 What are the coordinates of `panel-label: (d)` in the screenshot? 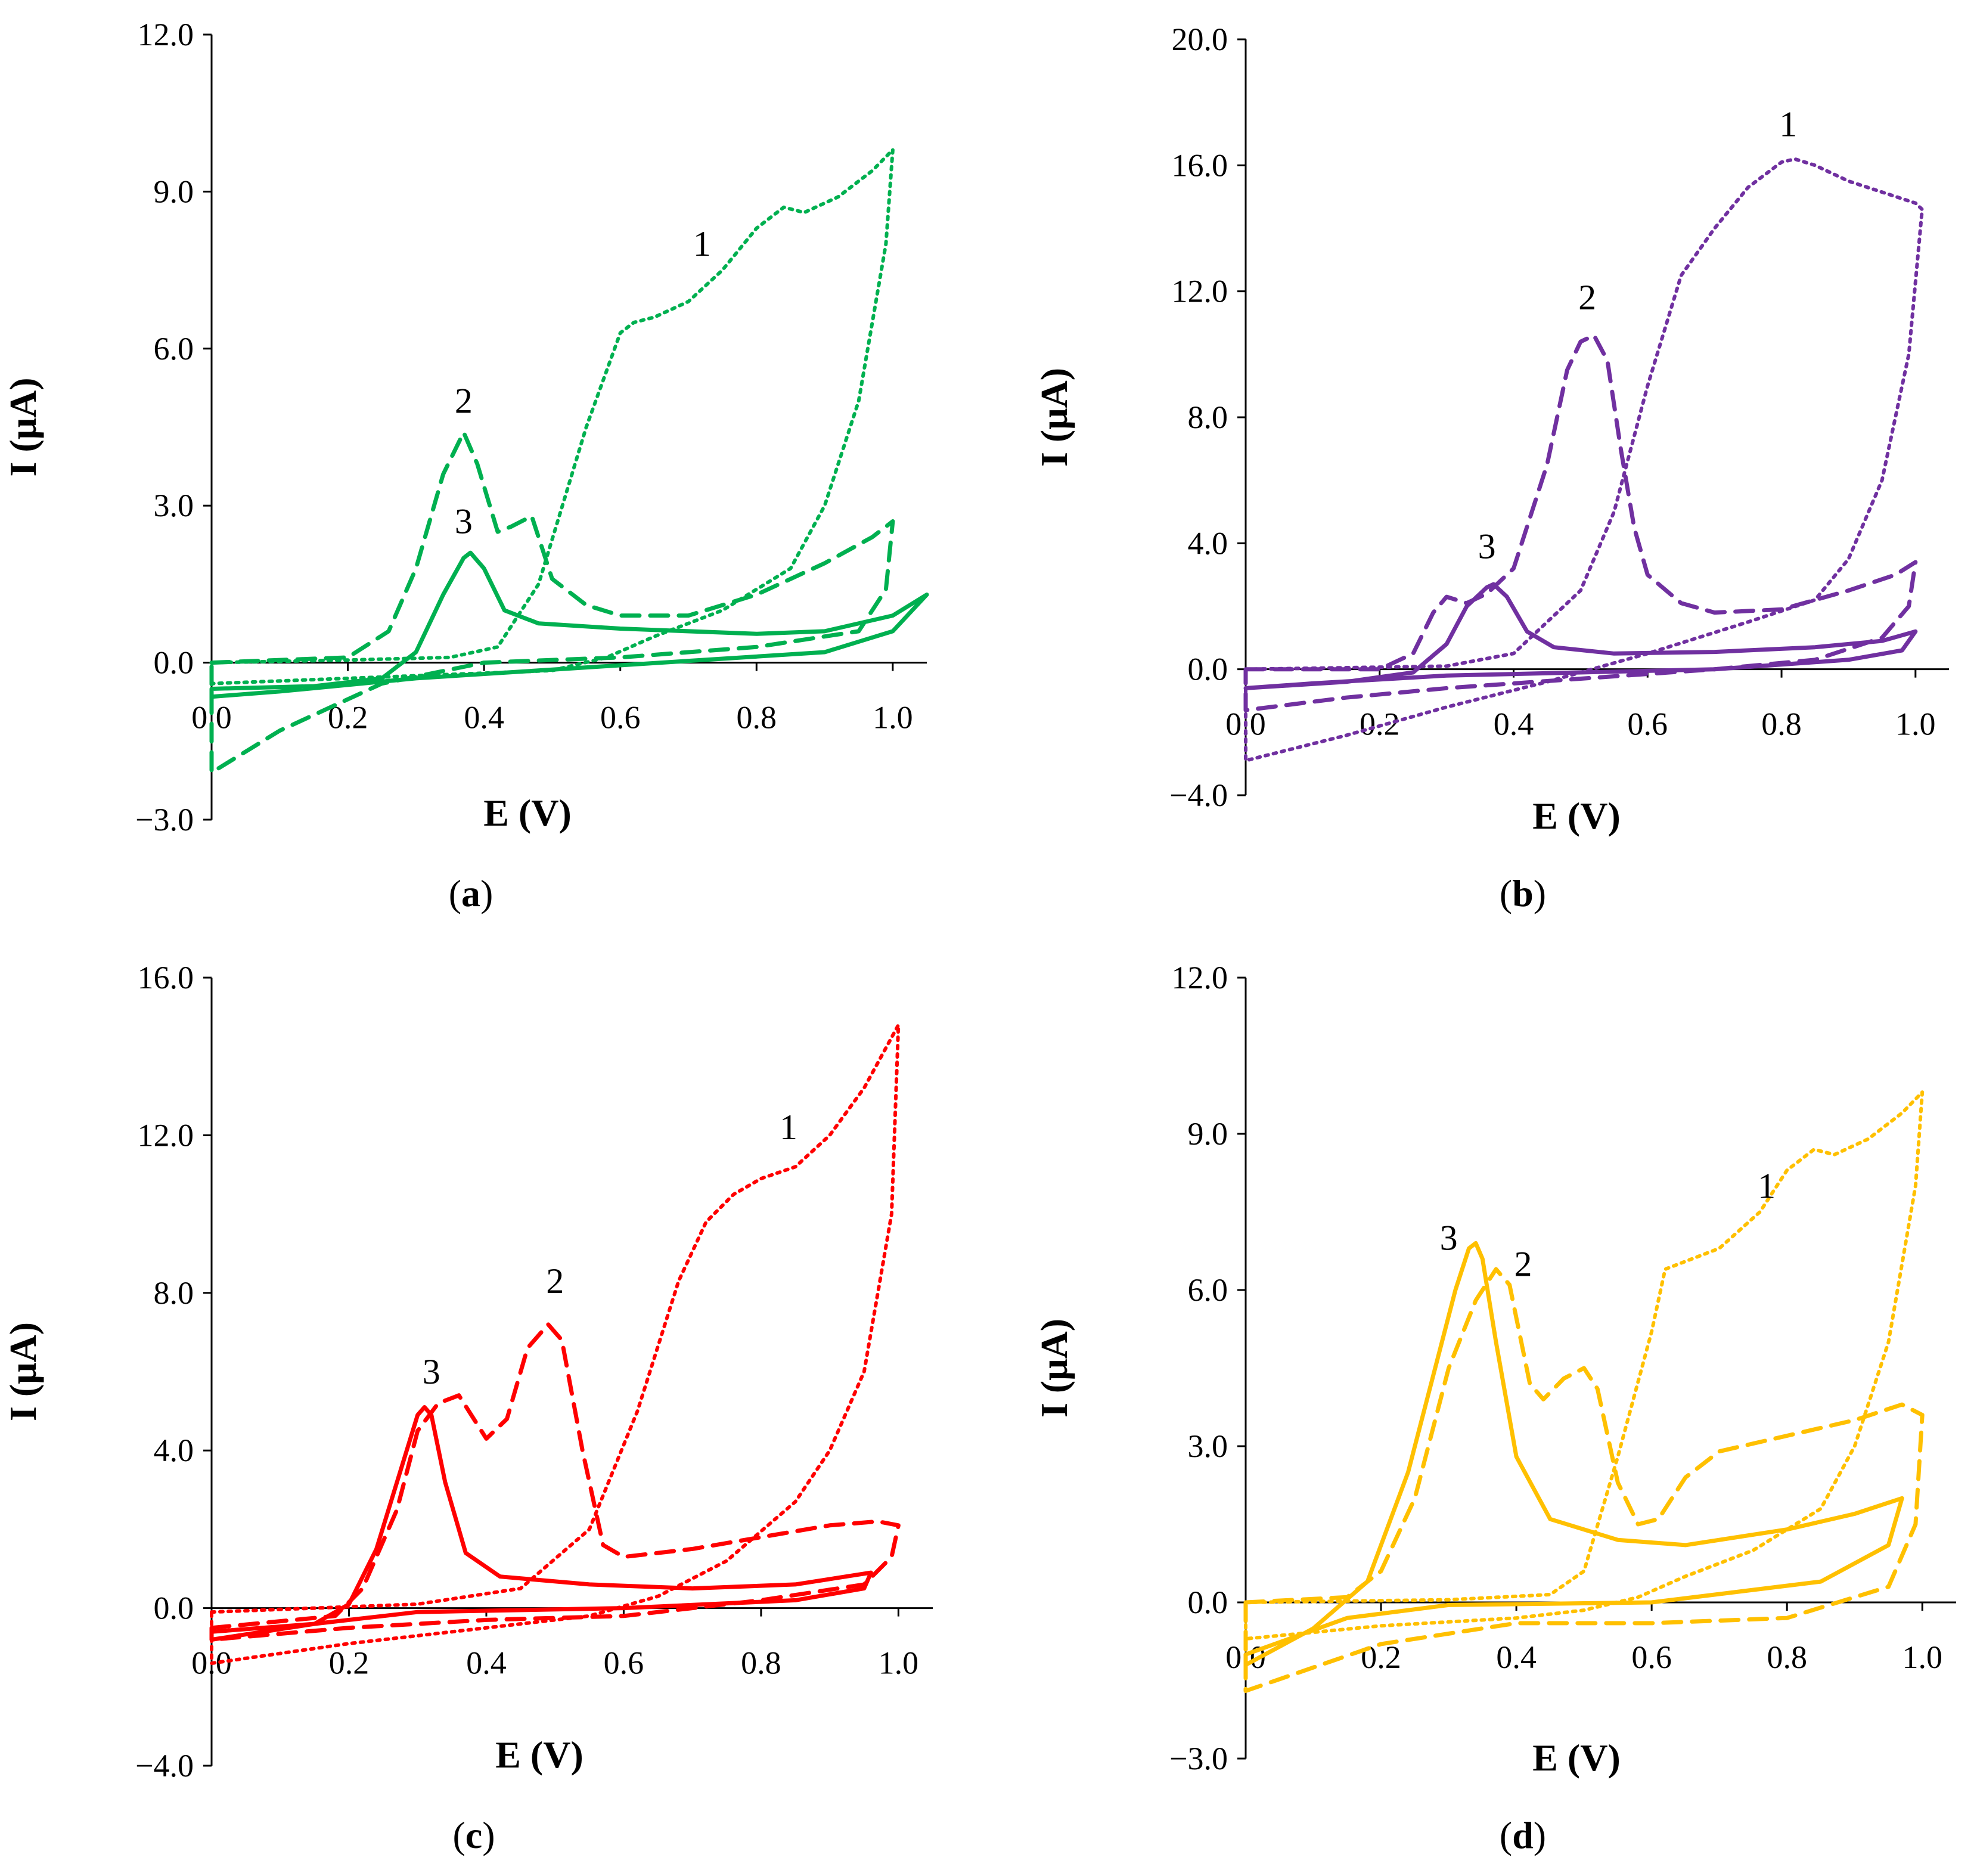 It's located at (1523, 1835).